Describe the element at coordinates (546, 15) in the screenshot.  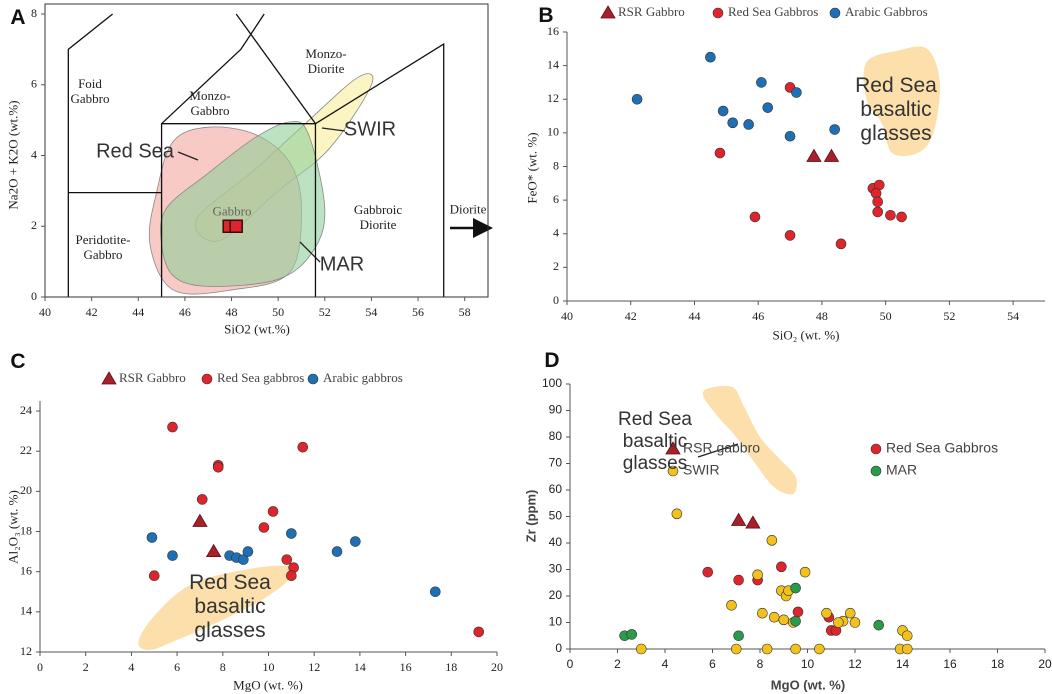
I see `panel-letter: B` at that location.